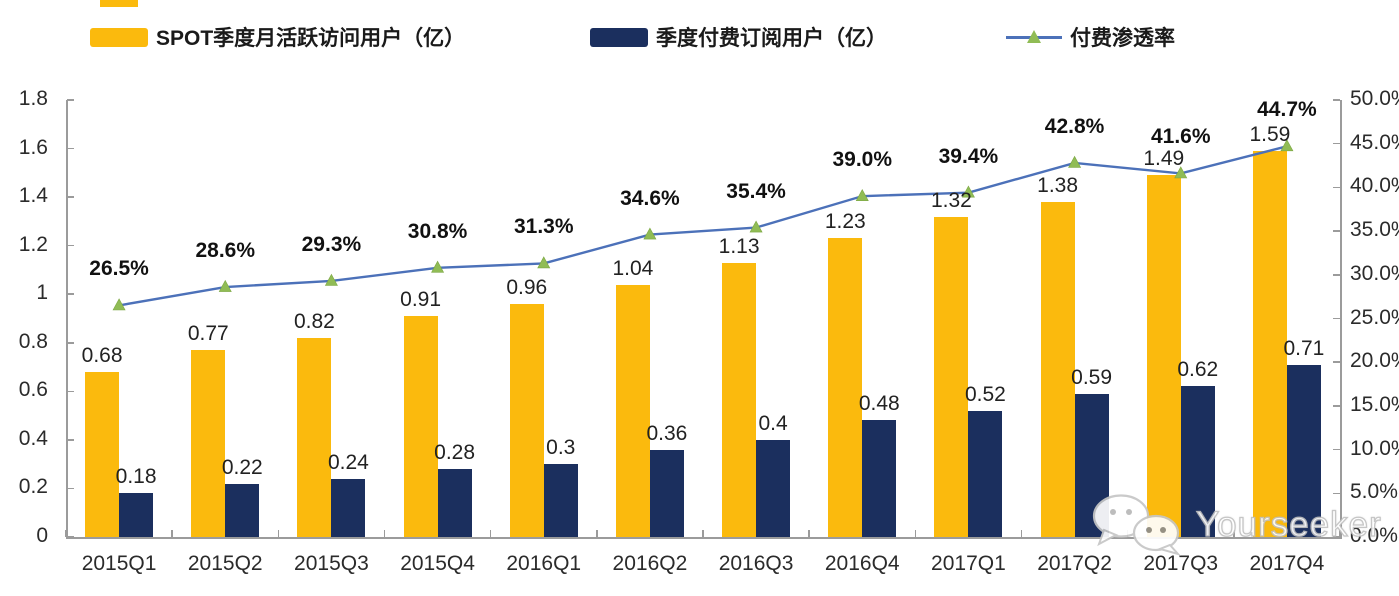 The image size is (1399, 596). I want to click on y-axis-left-tick-label: 0, so click(42, 535).